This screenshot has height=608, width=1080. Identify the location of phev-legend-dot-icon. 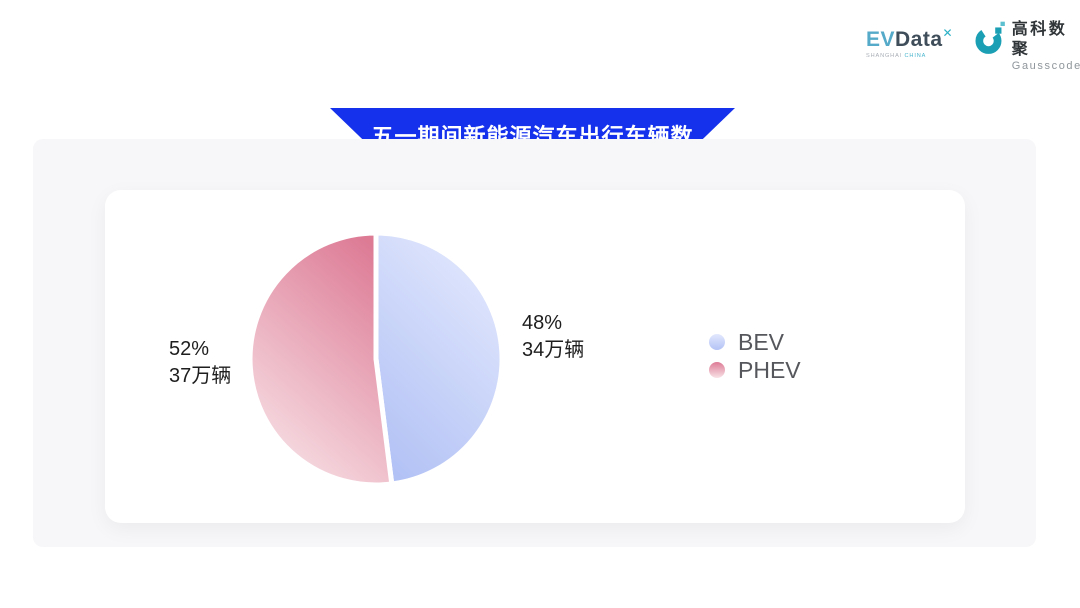
(717, 370).